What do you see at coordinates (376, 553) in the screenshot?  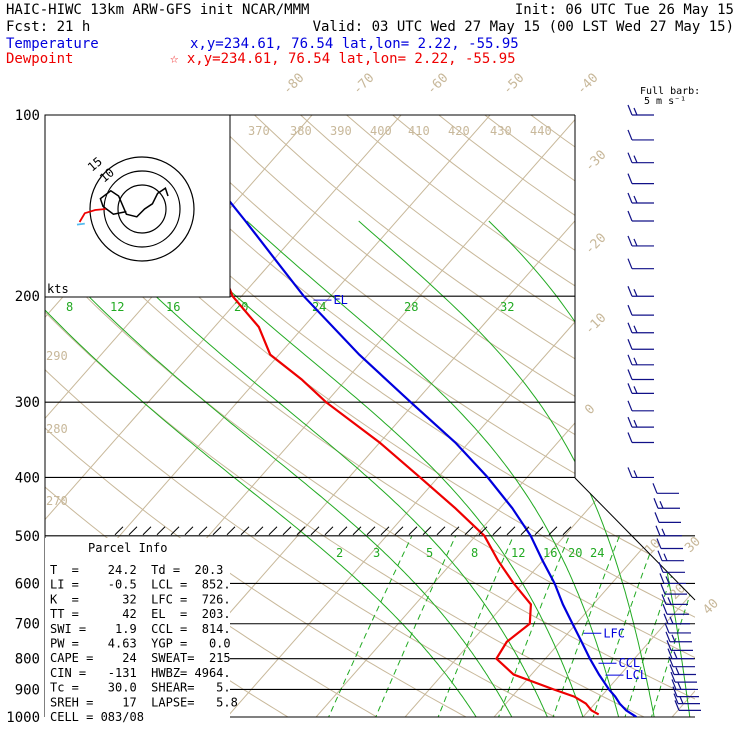 I see `mixing-ratio-label: 3` at bounding box center [376, 553].